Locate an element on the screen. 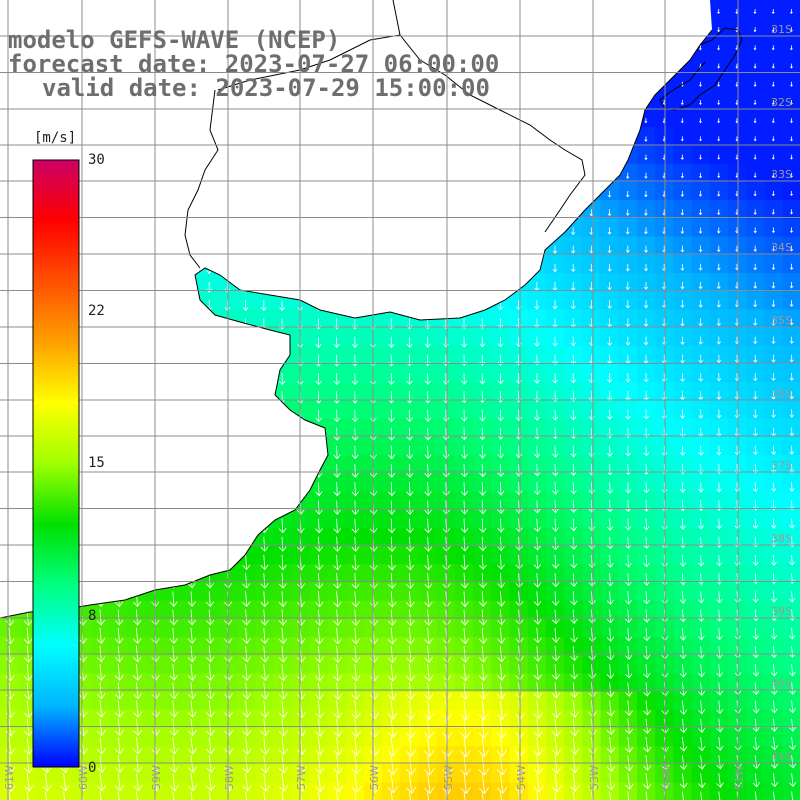  latitude-label: 38S is located at coordinates (781, 538).